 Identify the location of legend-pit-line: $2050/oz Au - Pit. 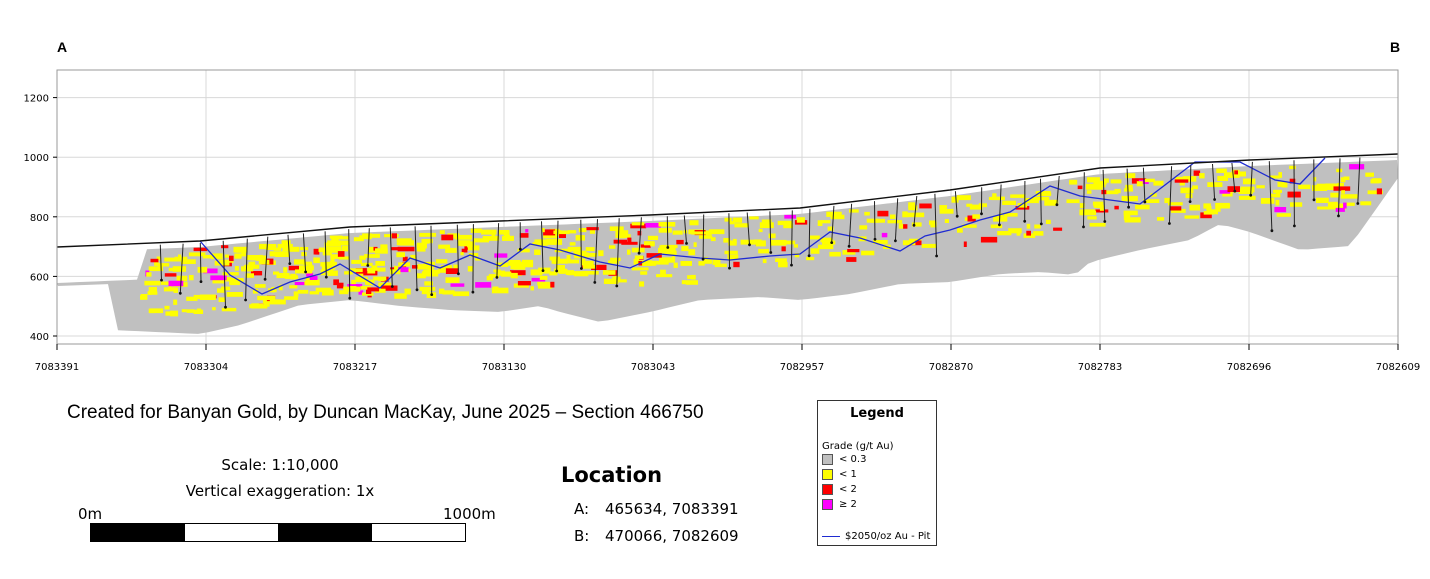
(876, 537).